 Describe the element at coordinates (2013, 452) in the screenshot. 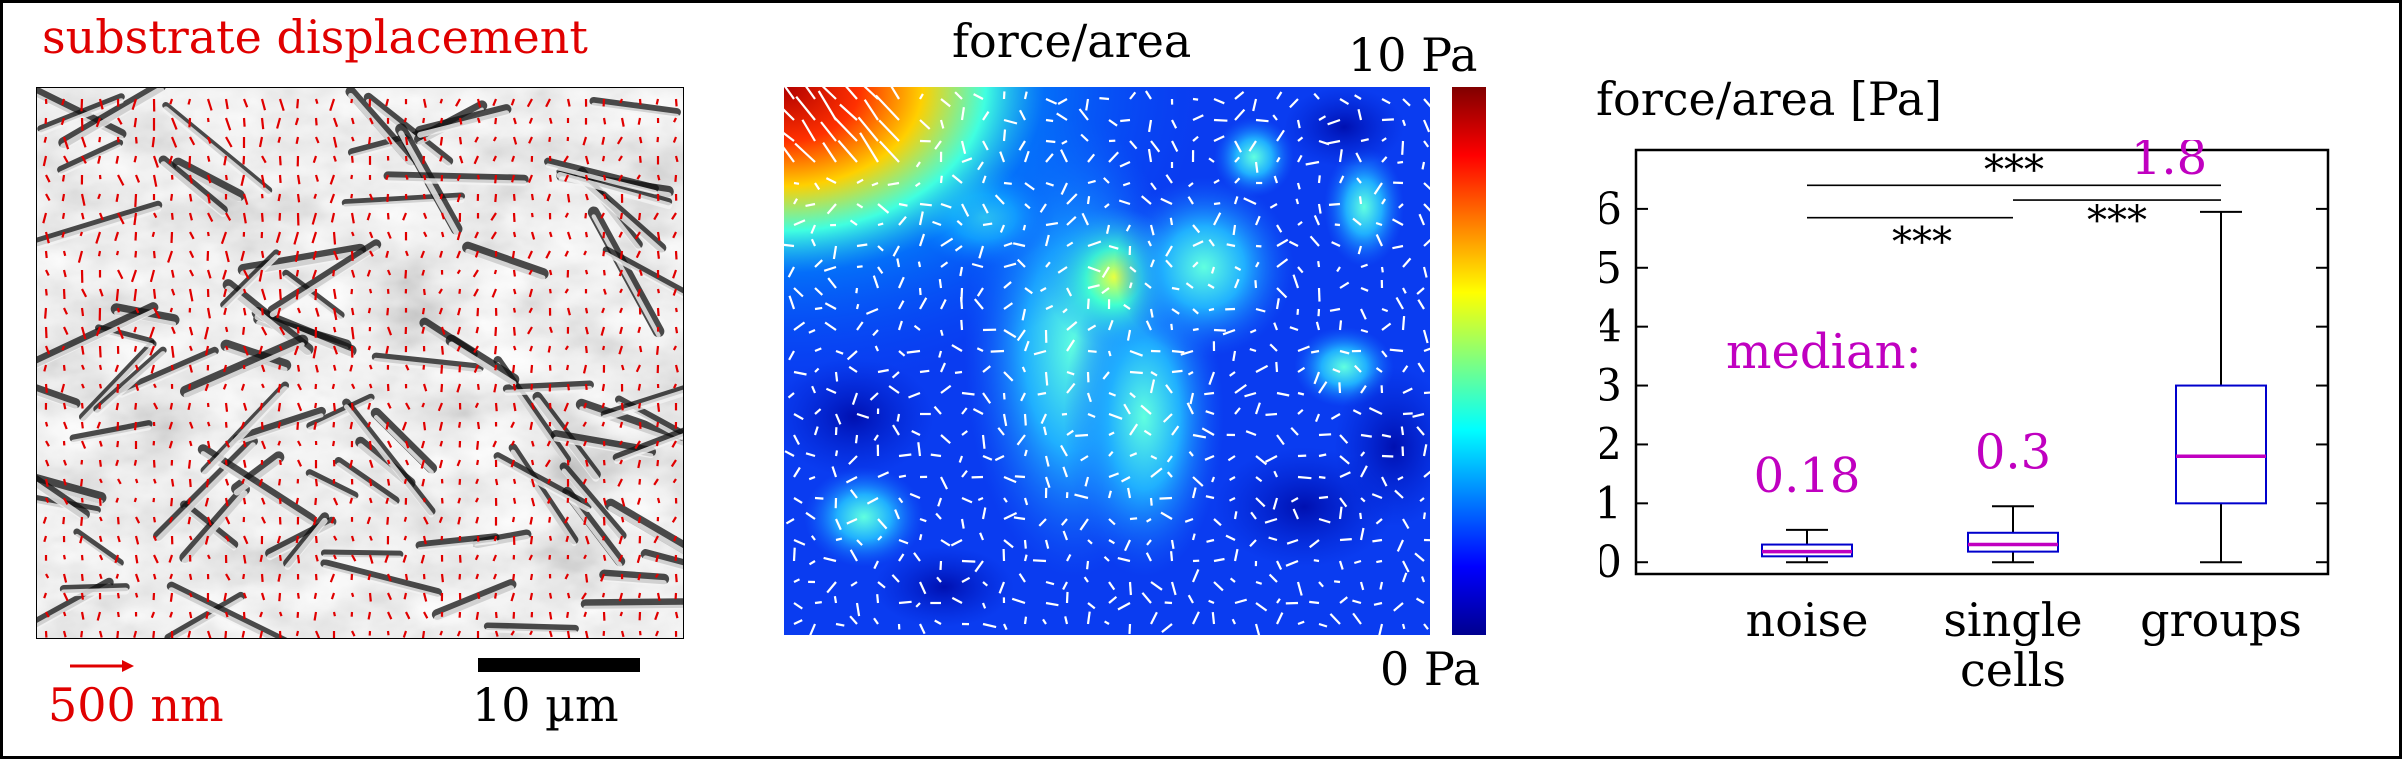

I see `median-value-label: 0.3` at that location.